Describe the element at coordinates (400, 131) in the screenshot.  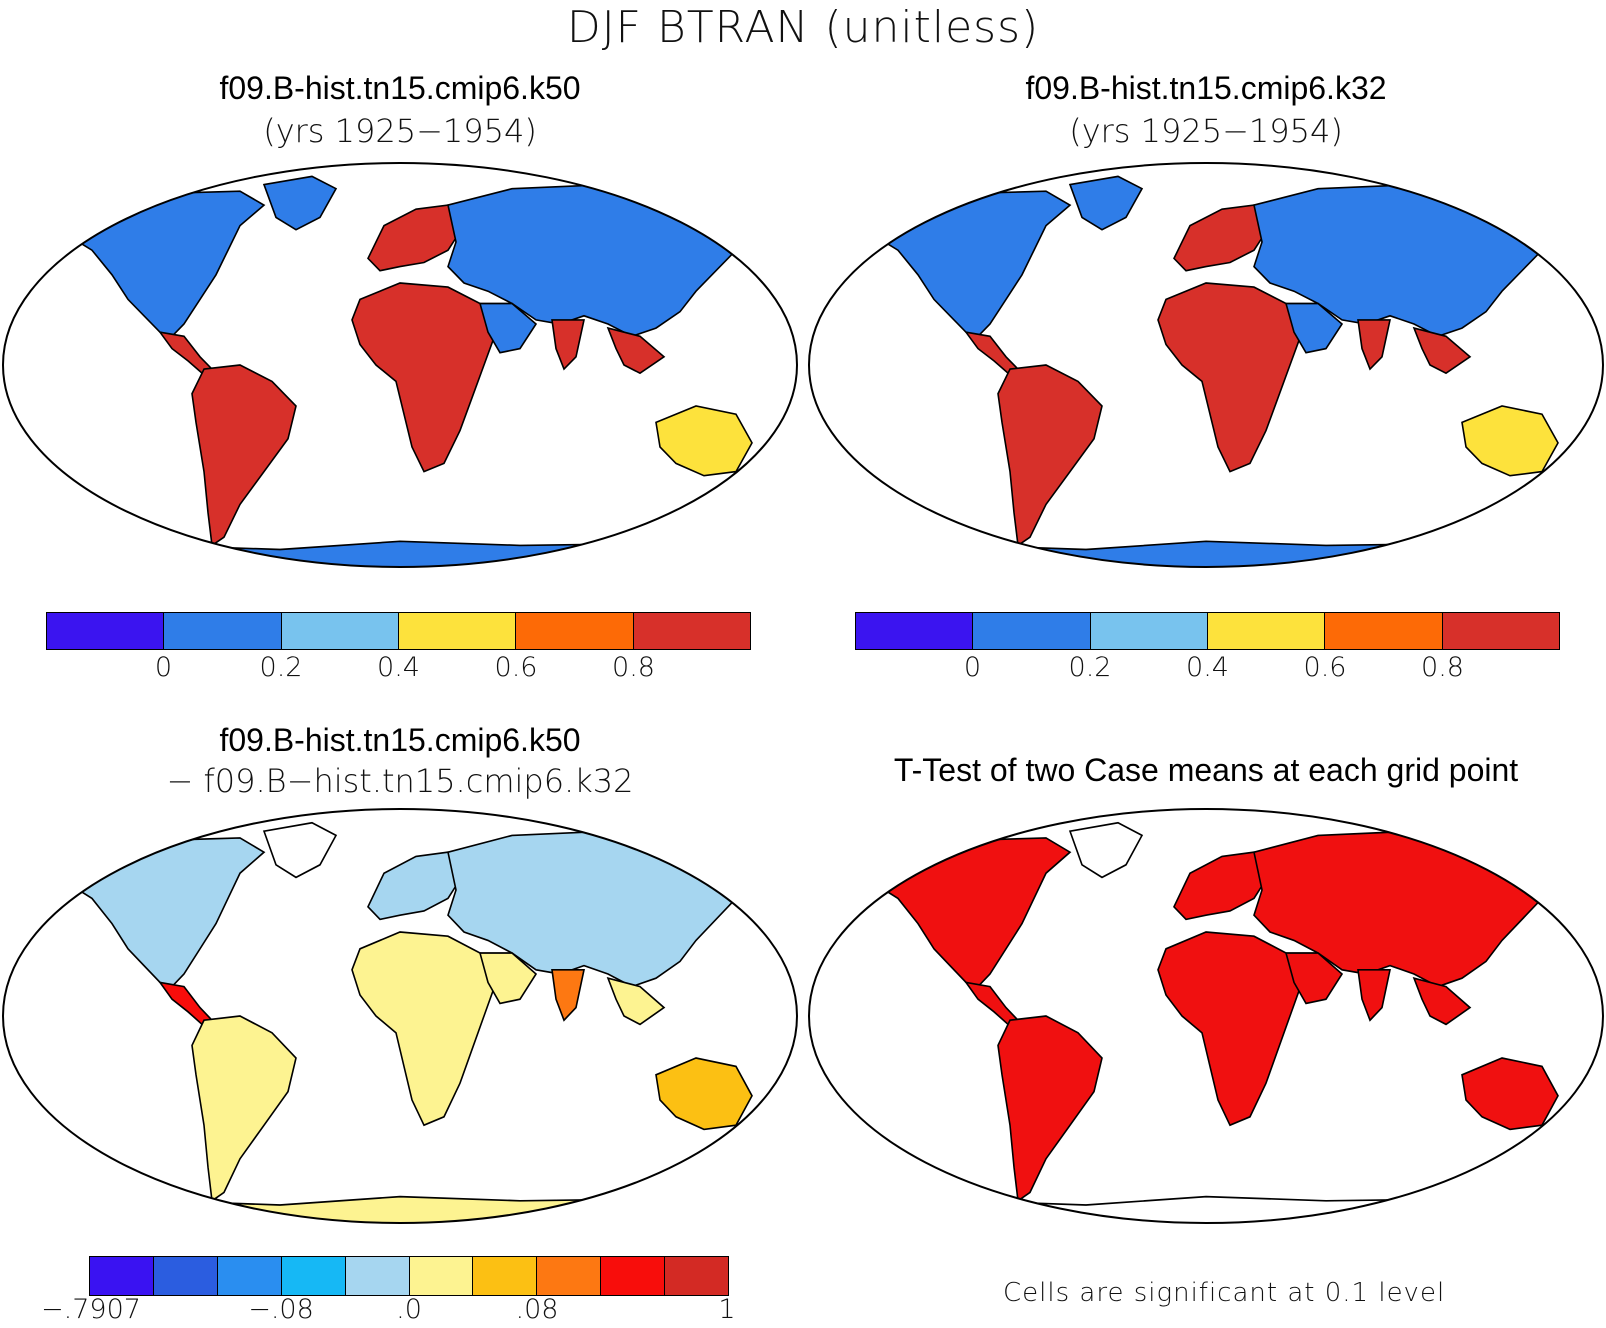
I see `panel-k50-subtitle: (yrs 1925−1954)` at that location.